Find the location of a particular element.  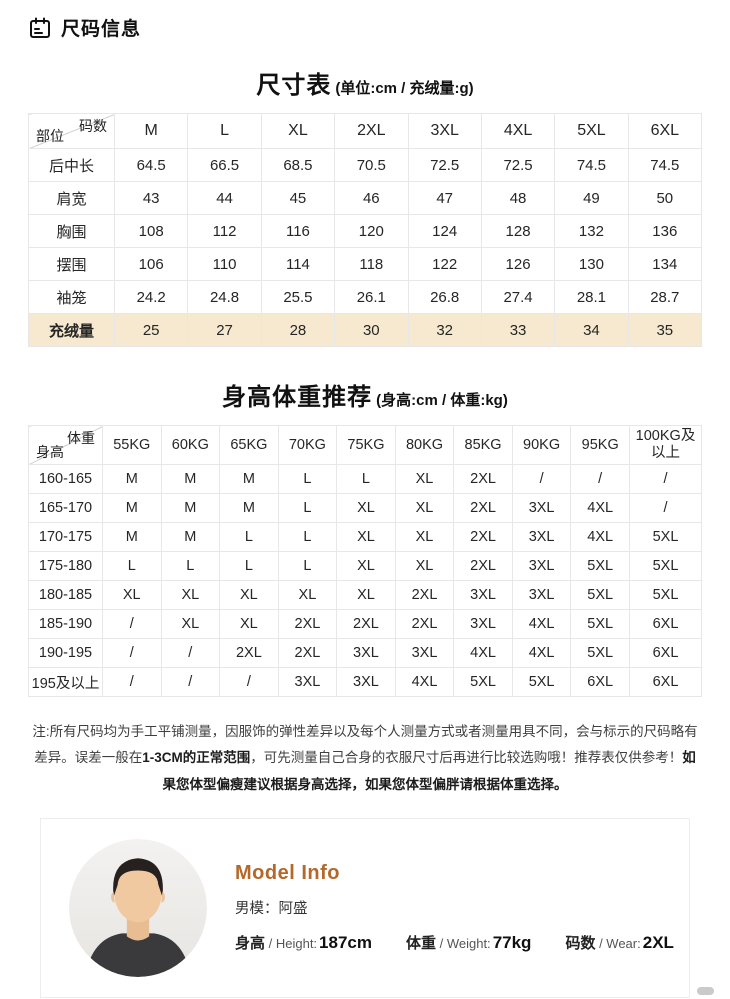

table-row: 后中长 64.5 66.5 68.5 70.5 72.5 72.5 74.5 74.5 is located at coordinates (365, 165).